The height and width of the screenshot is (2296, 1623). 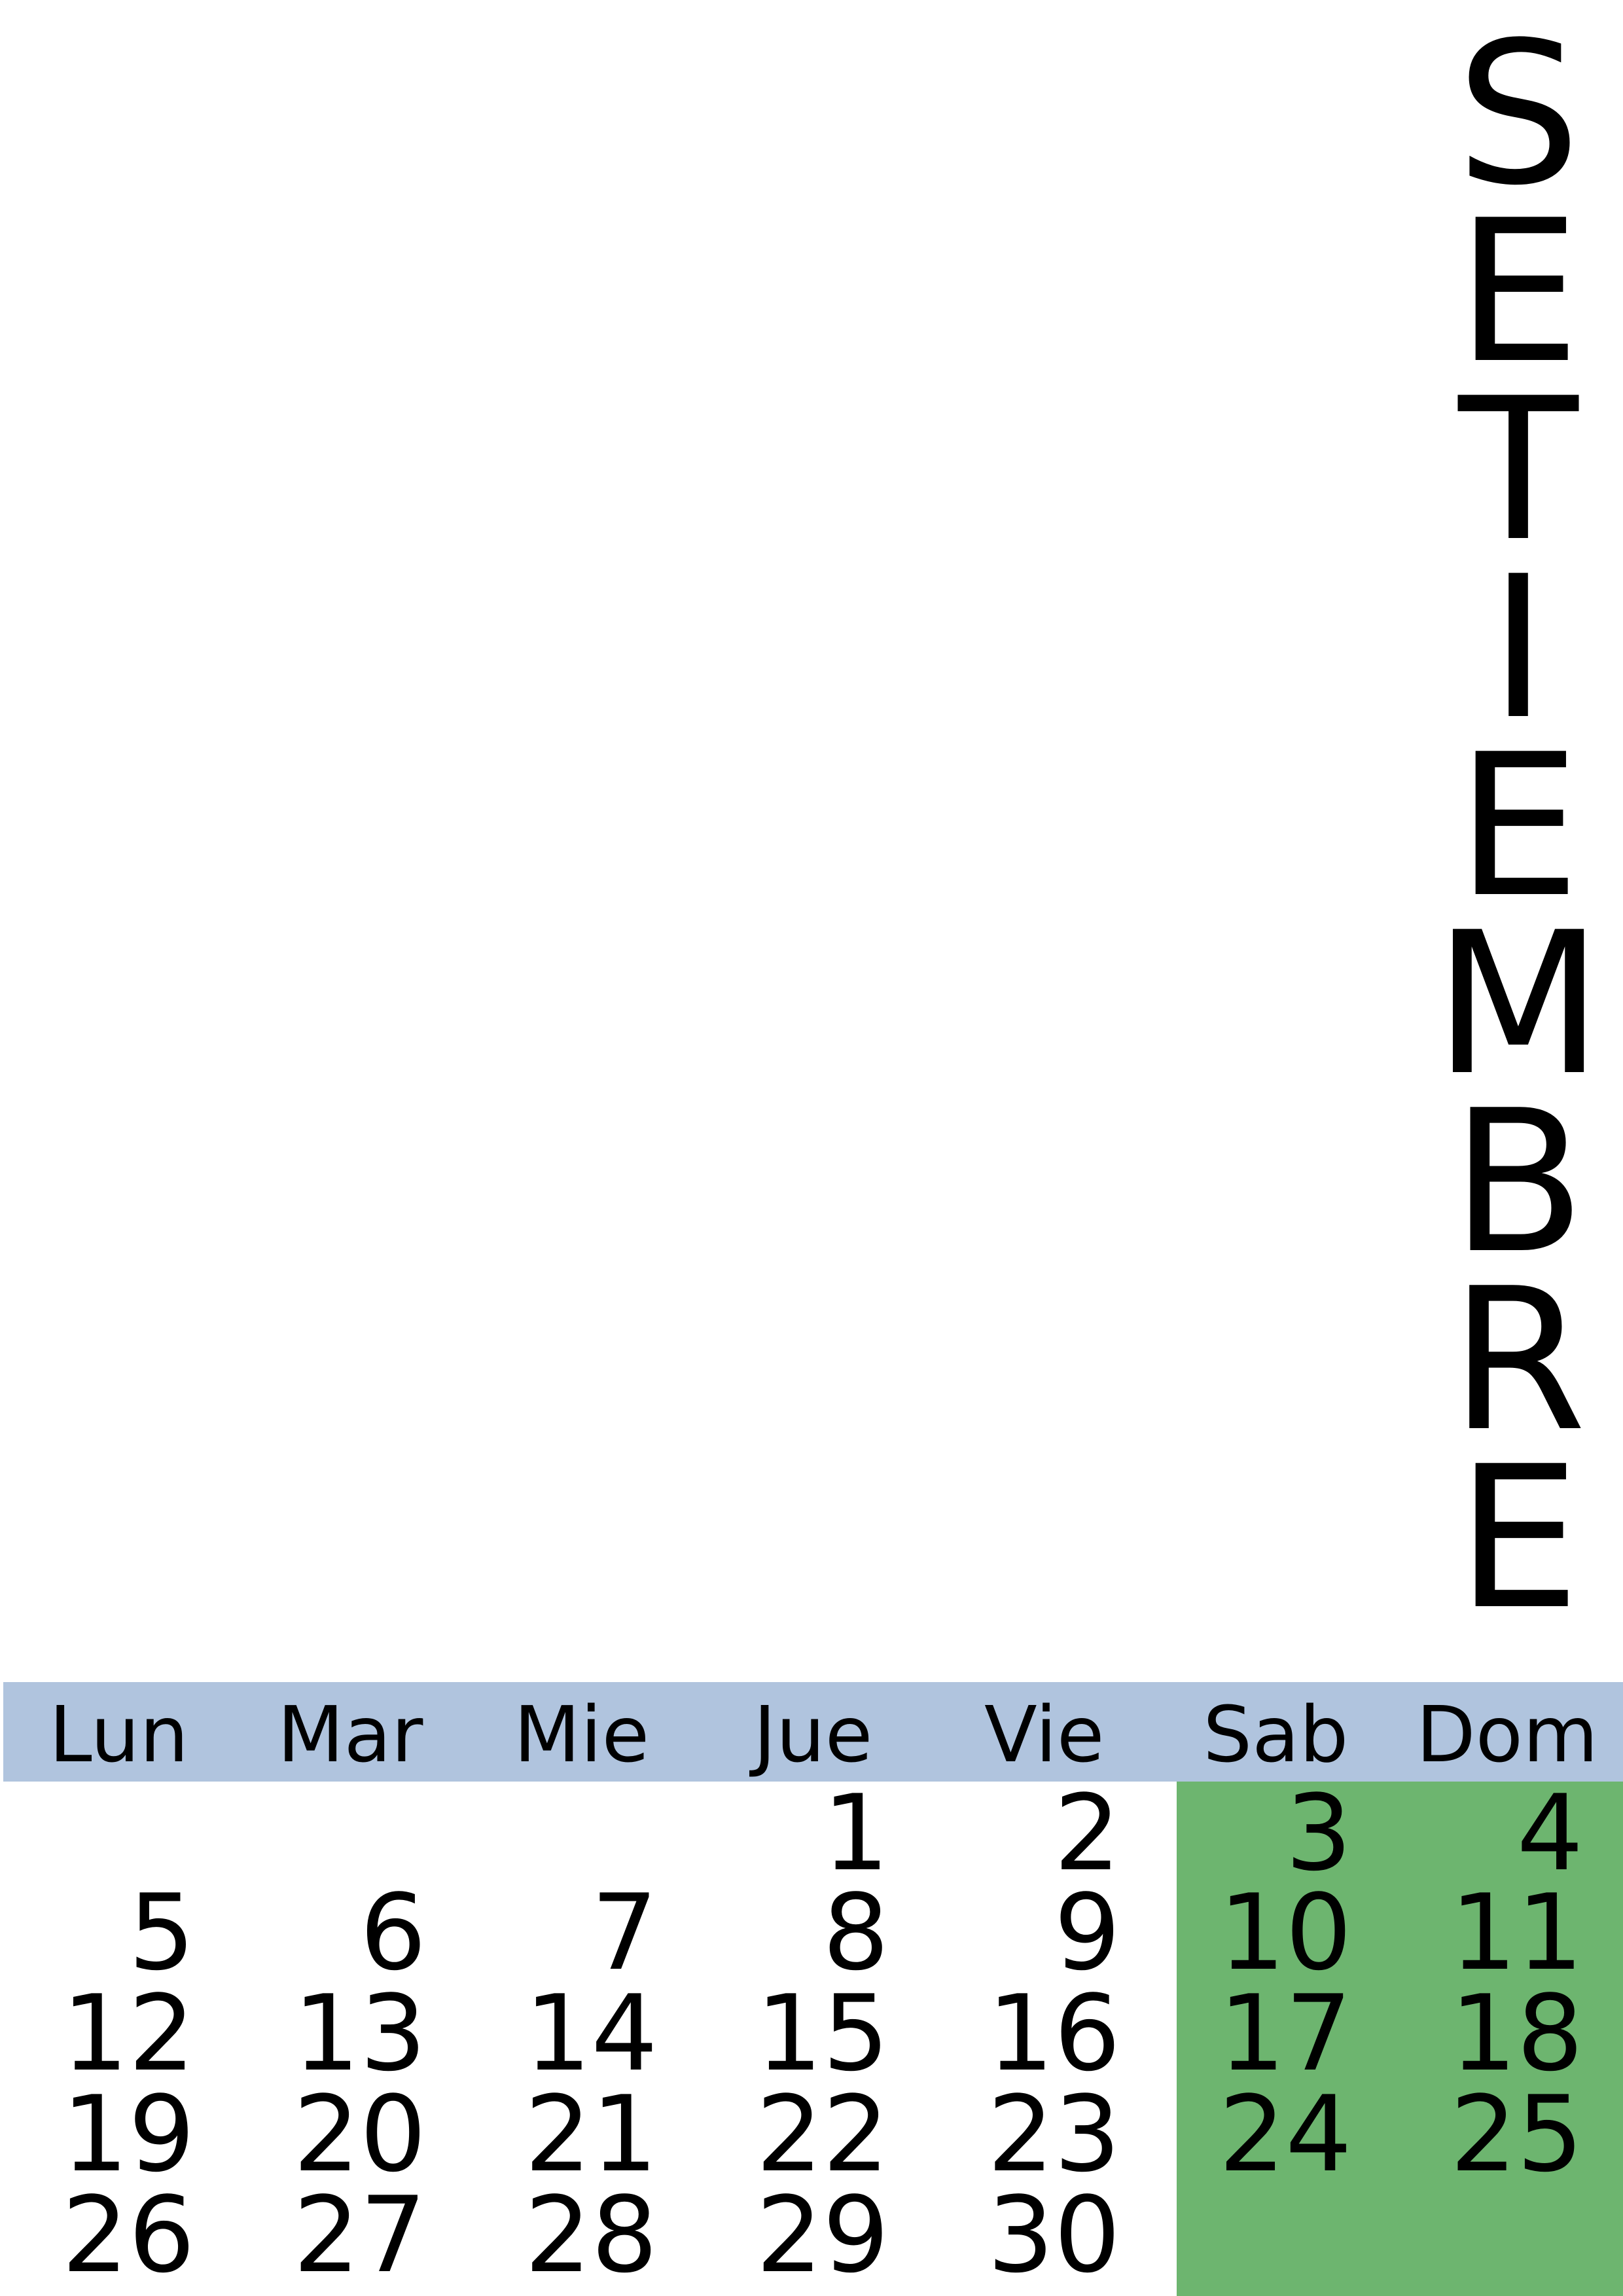 I want to click on month-title-letter: R, so click(x=1519, y=1360).